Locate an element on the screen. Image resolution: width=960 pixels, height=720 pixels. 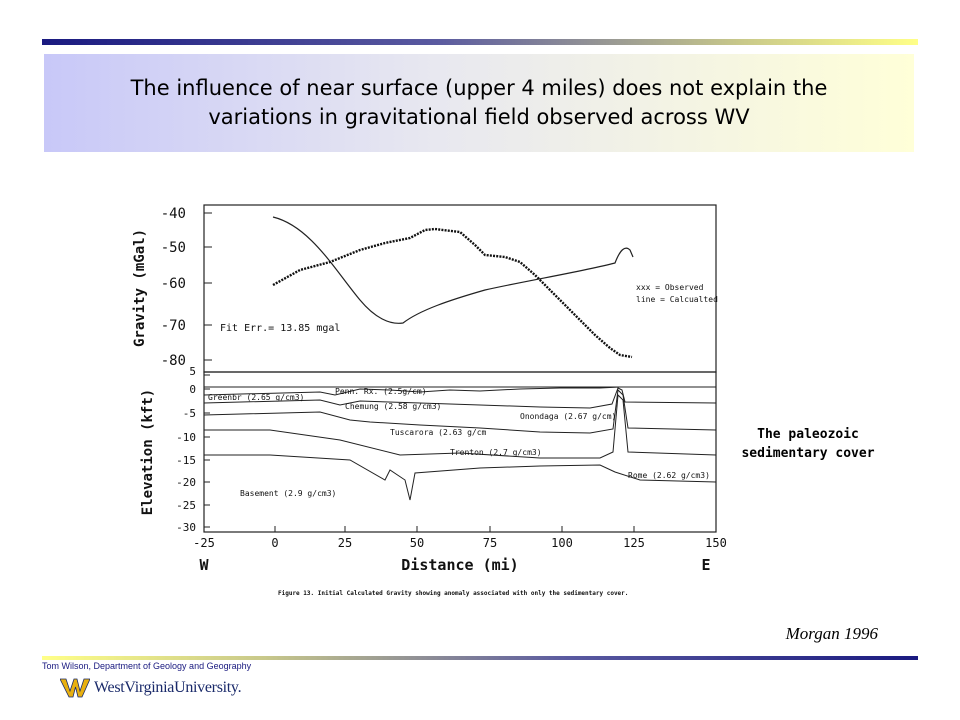
bottom-divider-bar is located at coordinates (480, 658).